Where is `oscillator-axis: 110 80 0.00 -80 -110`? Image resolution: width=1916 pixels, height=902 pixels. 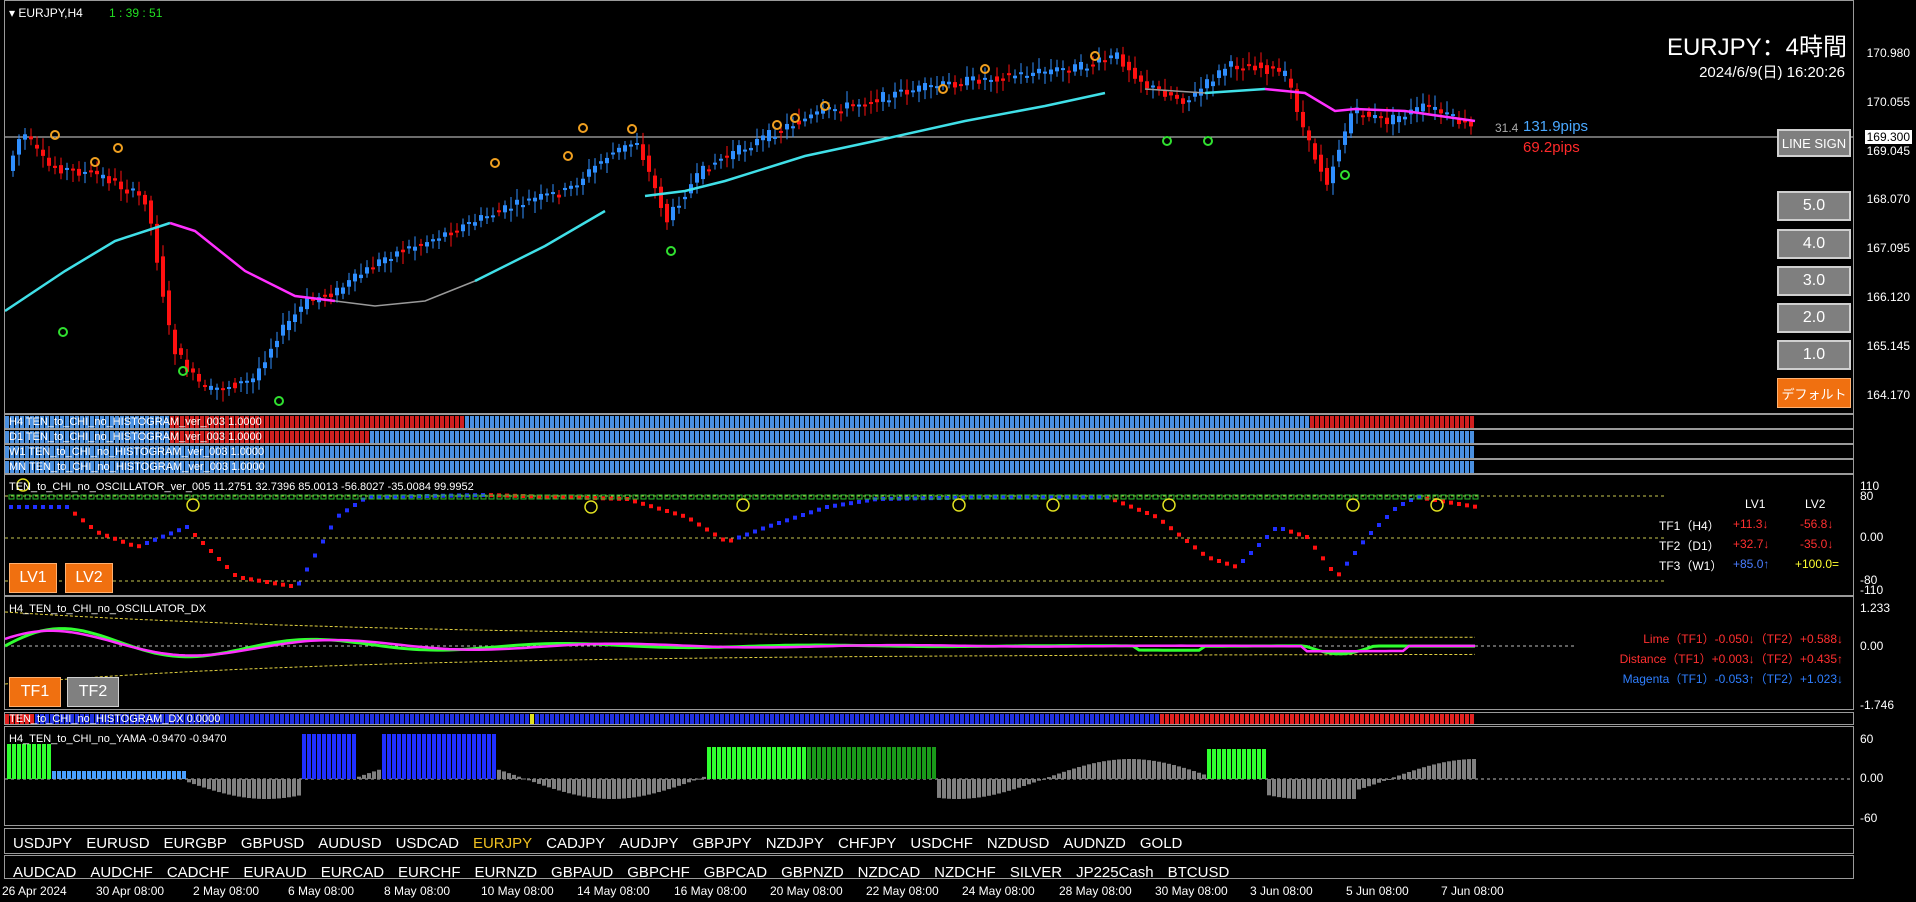
oscillator-axis: 110 80 0.00 -80 -110 is located at coordinates (1885, 535).